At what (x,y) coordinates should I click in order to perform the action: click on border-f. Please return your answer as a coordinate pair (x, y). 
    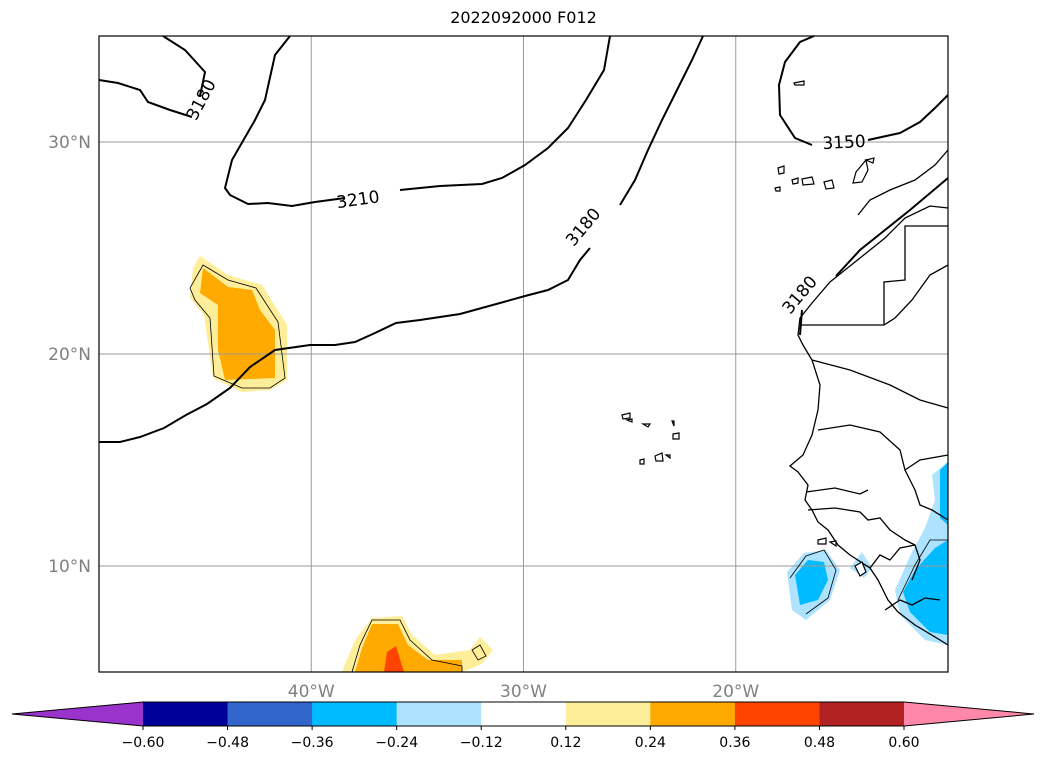
    Looking at the image, I should click on (837, 491).